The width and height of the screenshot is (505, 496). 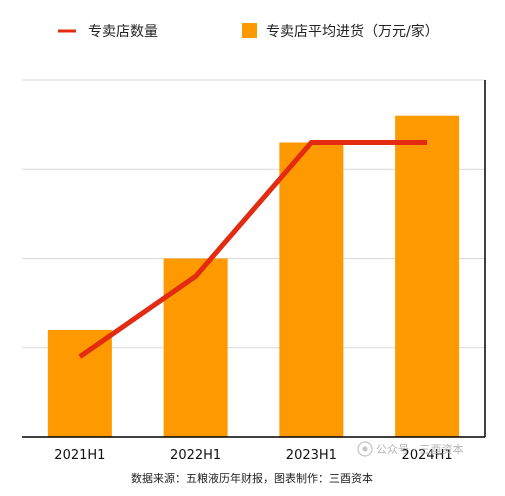 What do you see at coordinates (311, 455) in the screenshot?
I see `x-tick-label: 2023H1` at bounding box center [311, 455].